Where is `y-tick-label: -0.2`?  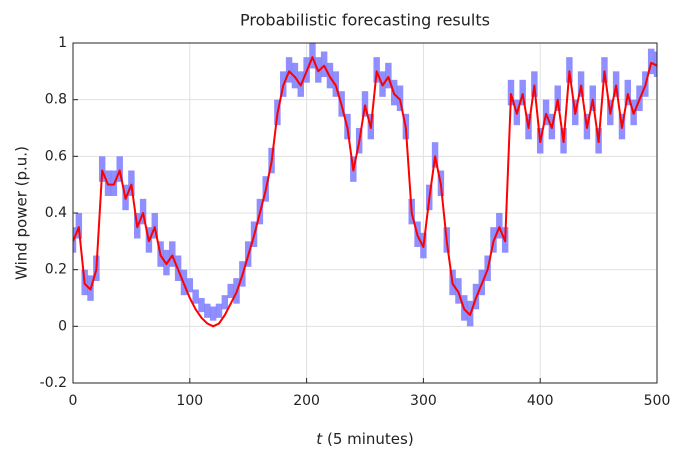
y-tick-label: -0.2 is located at coordinates (53, 383).